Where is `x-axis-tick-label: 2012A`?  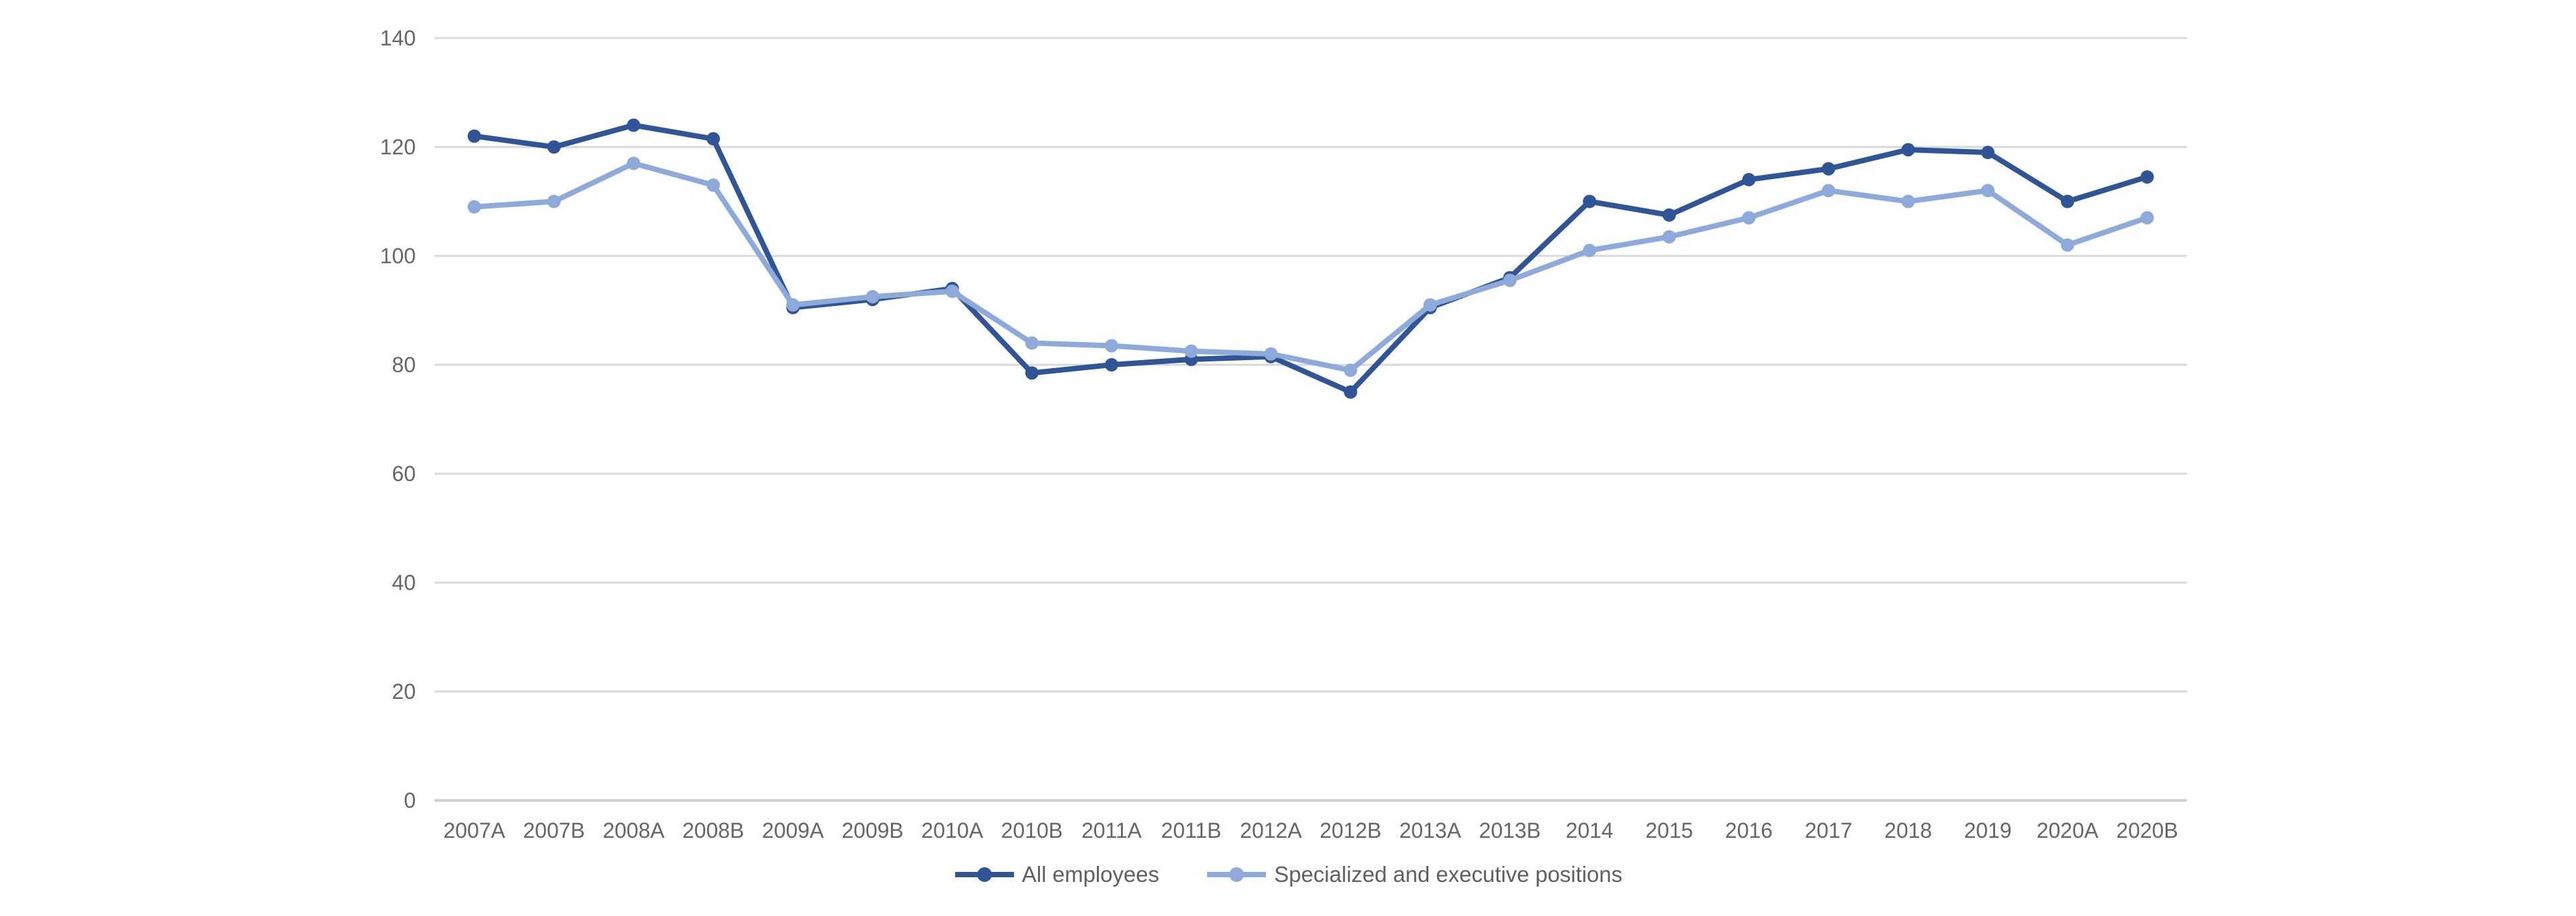
x-axis-tick-label: 2012A is located at coordinates (1271, 830).